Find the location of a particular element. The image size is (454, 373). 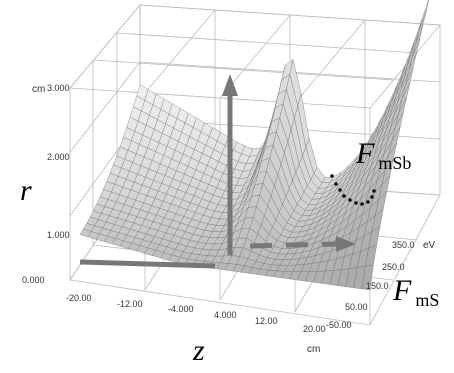

x-tick-3: 4.000 is located at coordinates (225, 315).